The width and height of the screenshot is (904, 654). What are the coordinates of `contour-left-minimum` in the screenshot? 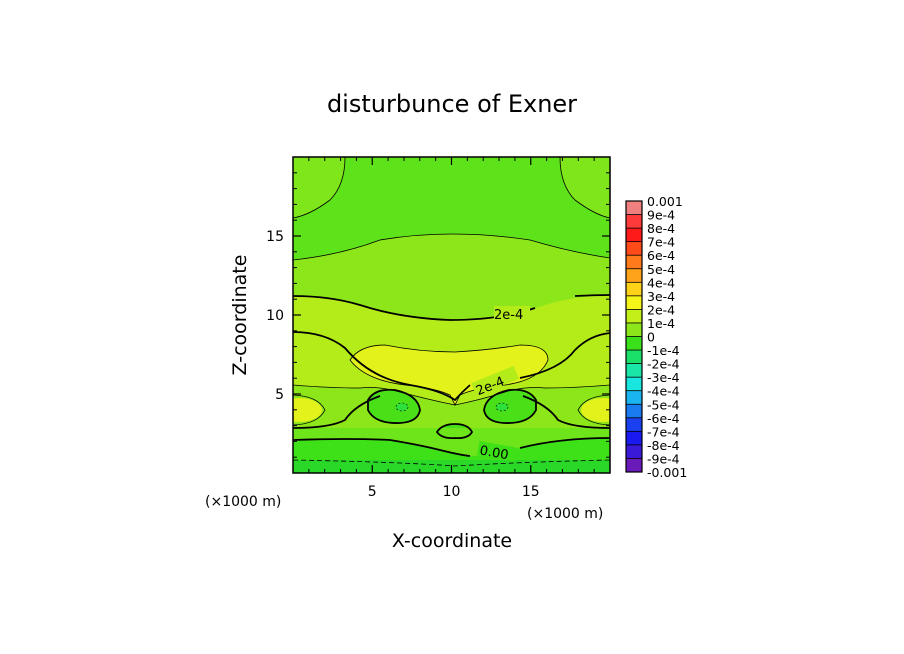 It's located at (394, 406).